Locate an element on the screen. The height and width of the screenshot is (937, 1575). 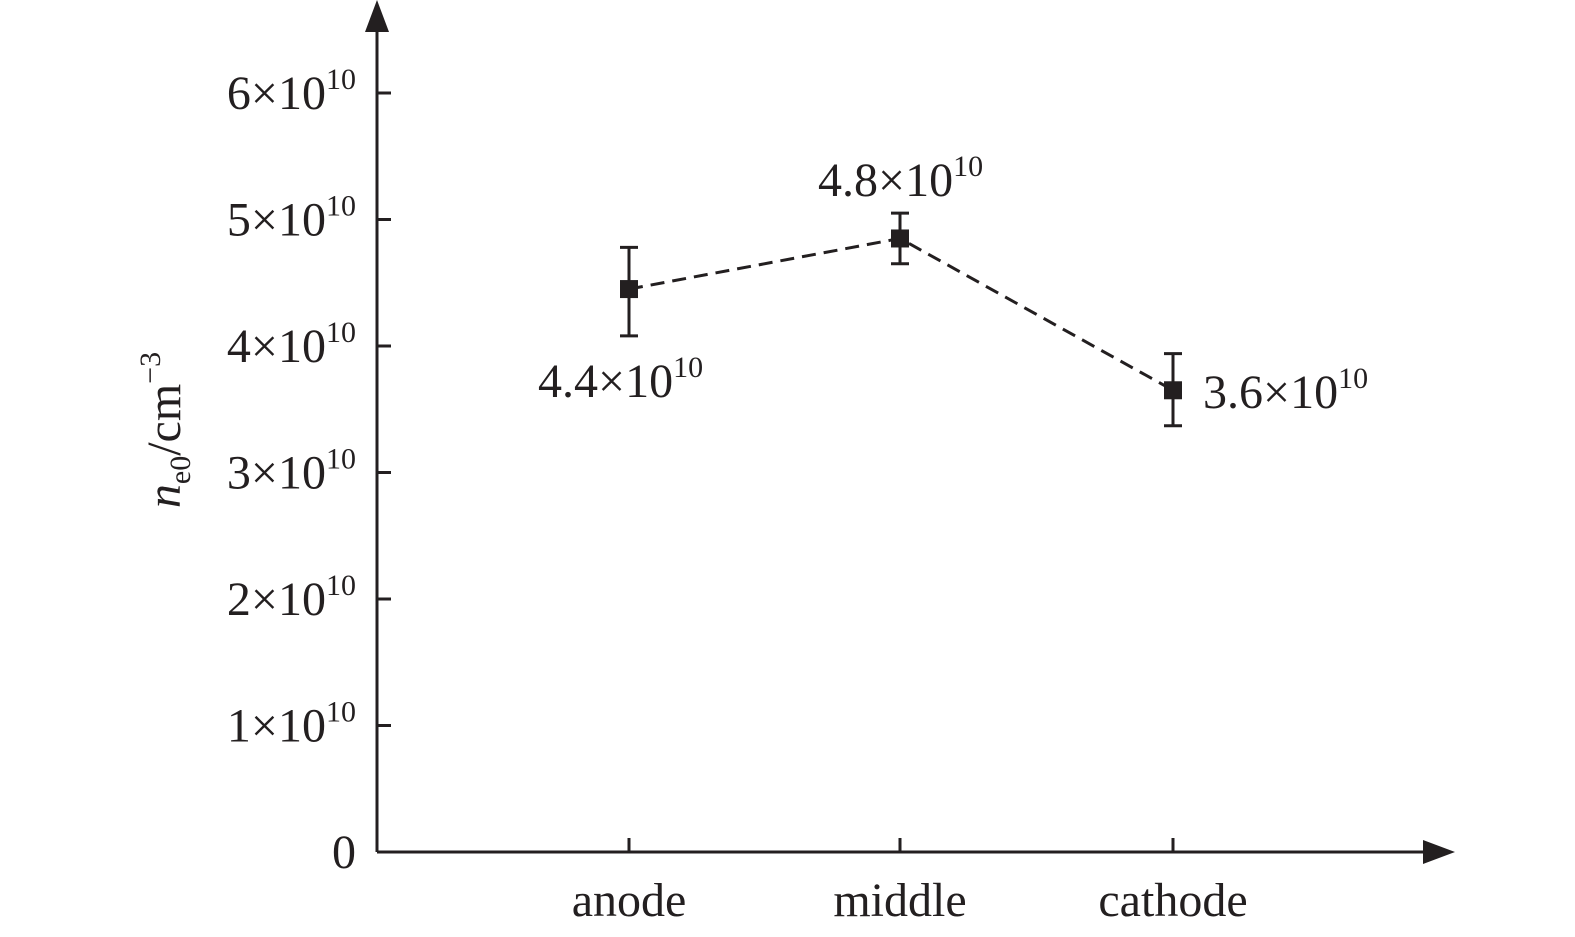
x-axis-arrow is located at coordinates (1439, 852).